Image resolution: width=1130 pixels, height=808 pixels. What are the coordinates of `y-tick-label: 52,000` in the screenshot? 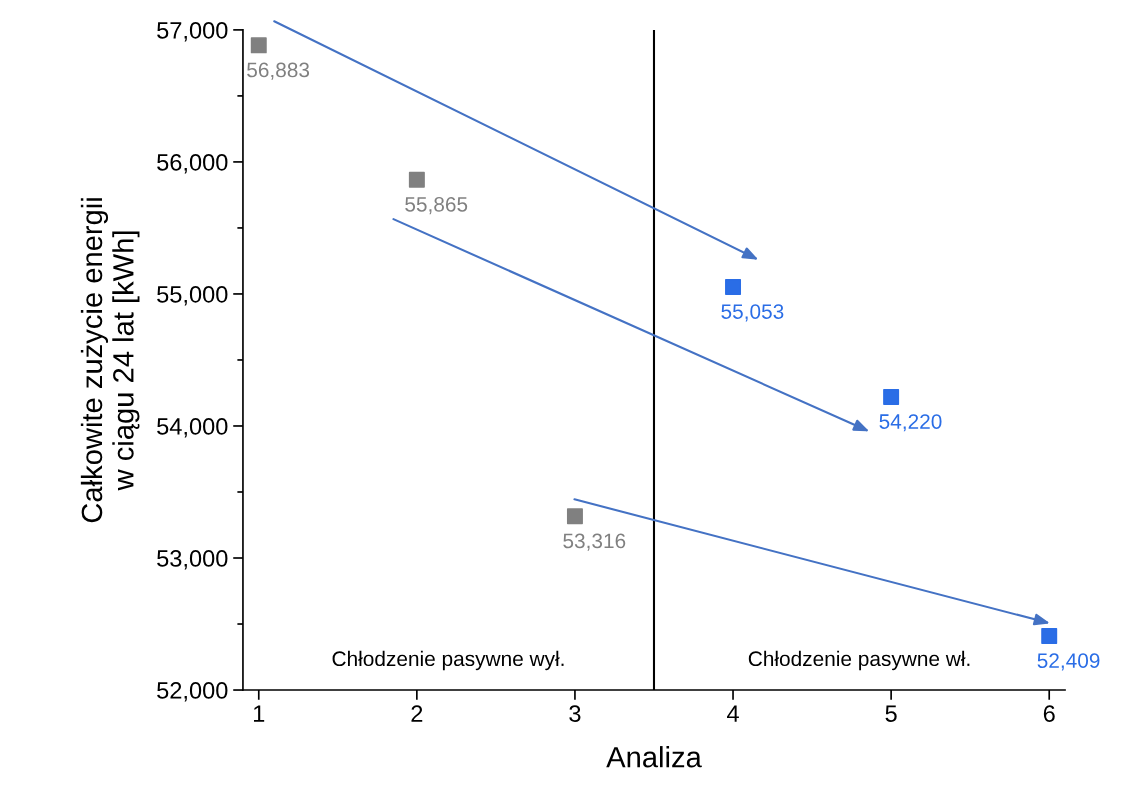 It's located at (192, 692).